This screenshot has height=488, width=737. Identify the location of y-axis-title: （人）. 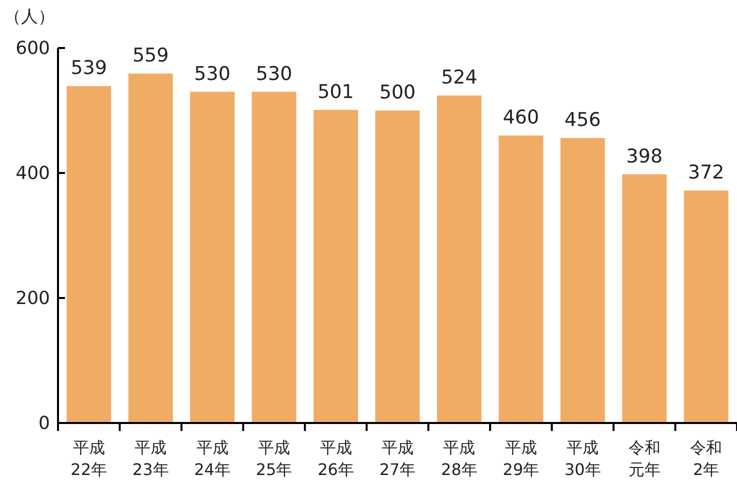
(29, 17).